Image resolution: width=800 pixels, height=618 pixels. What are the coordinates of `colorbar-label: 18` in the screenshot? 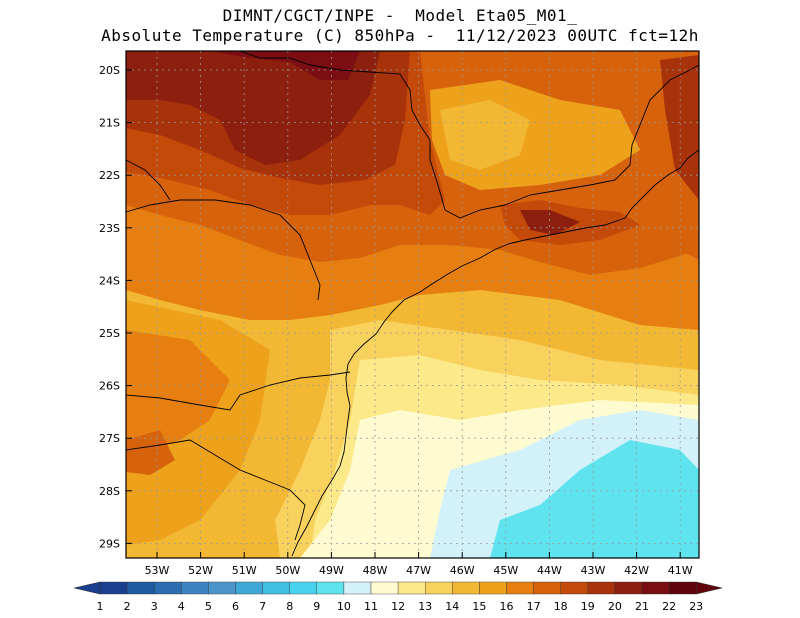 It's located at (561, 606).